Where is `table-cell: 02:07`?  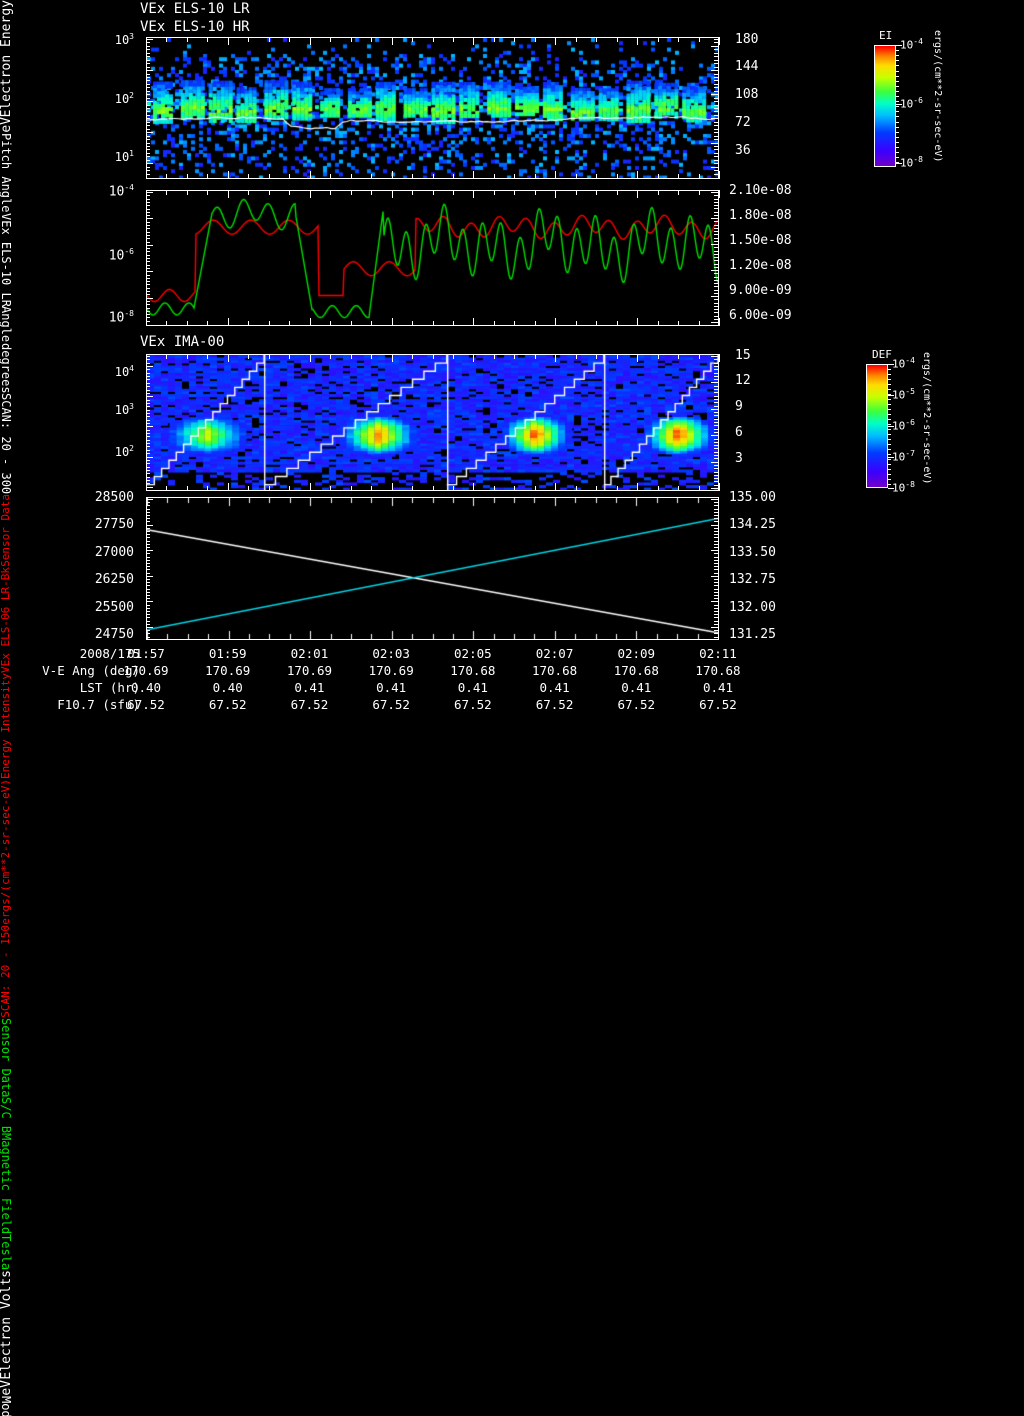 table-cell: 02:07 is located at coordinates (554, 653).